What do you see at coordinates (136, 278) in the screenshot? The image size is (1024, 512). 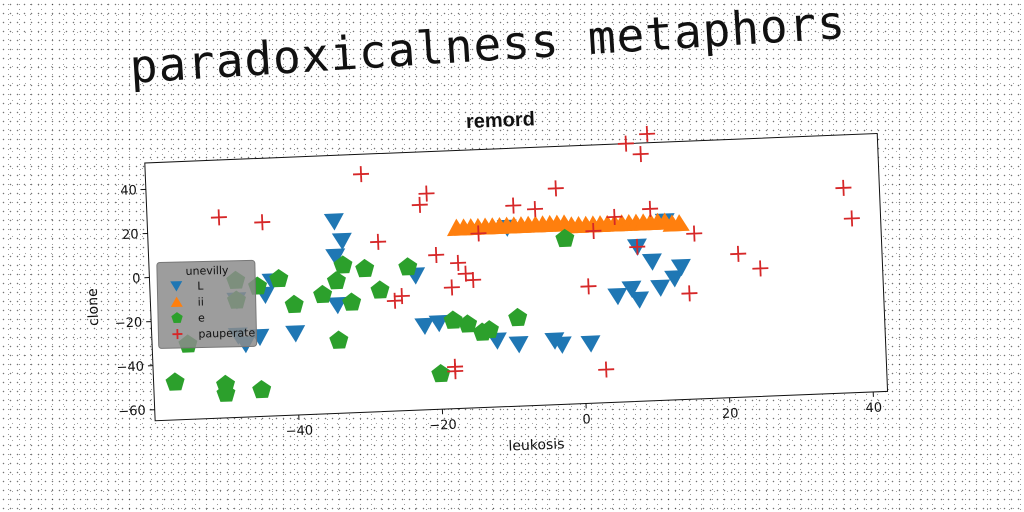 I see `y-tick-label: 0` at bounding box center [136, 278].